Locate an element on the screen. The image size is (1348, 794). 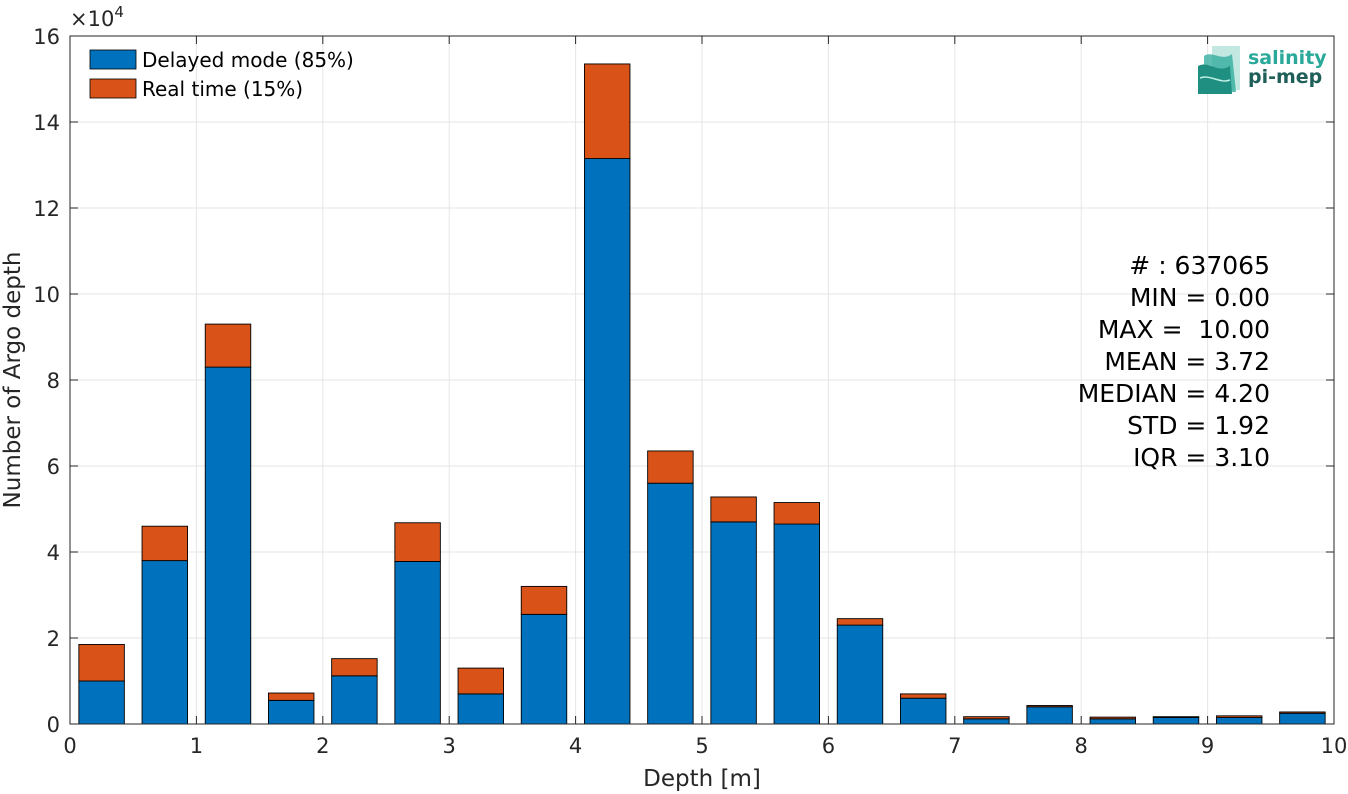
x-tick-label: 5 is located at coordinates (701, 746).